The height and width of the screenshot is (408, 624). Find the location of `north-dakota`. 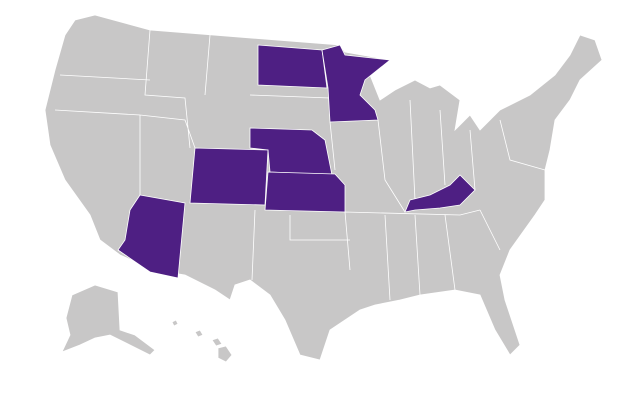

north-dakota is located at coordinates (292, 66).